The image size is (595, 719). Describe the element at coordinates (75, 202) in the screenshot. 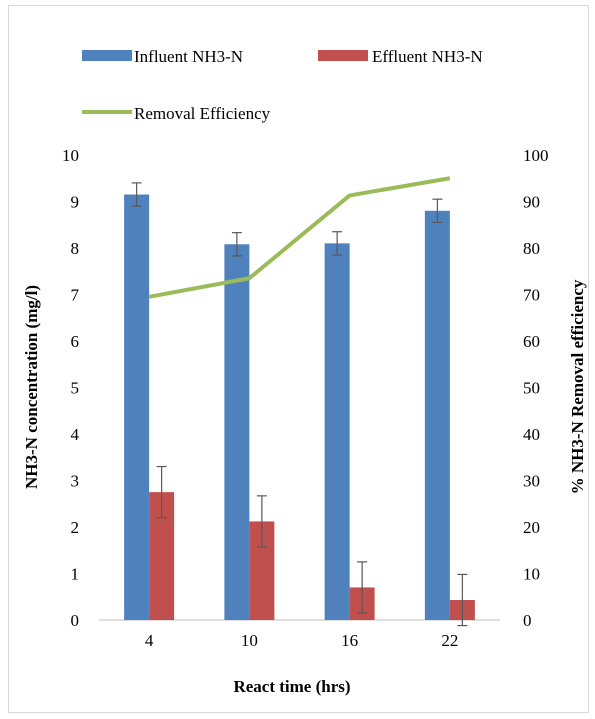

I see `y-tick-label: 9` at that location.